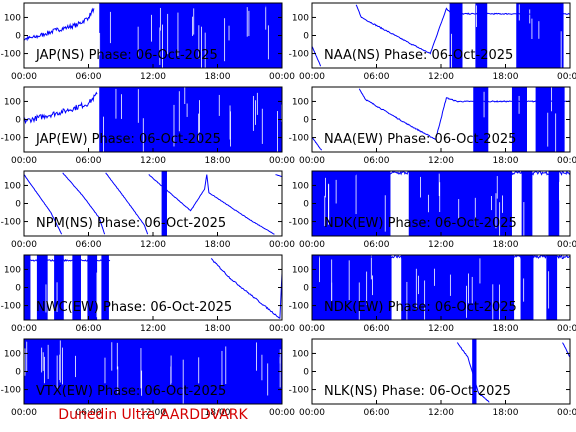 Image resolution: width=576 pixels, height=432 pixels. I want to click on panel-title: JAP(NS) Phase: 06-Oct-2025, so click(126, 55).